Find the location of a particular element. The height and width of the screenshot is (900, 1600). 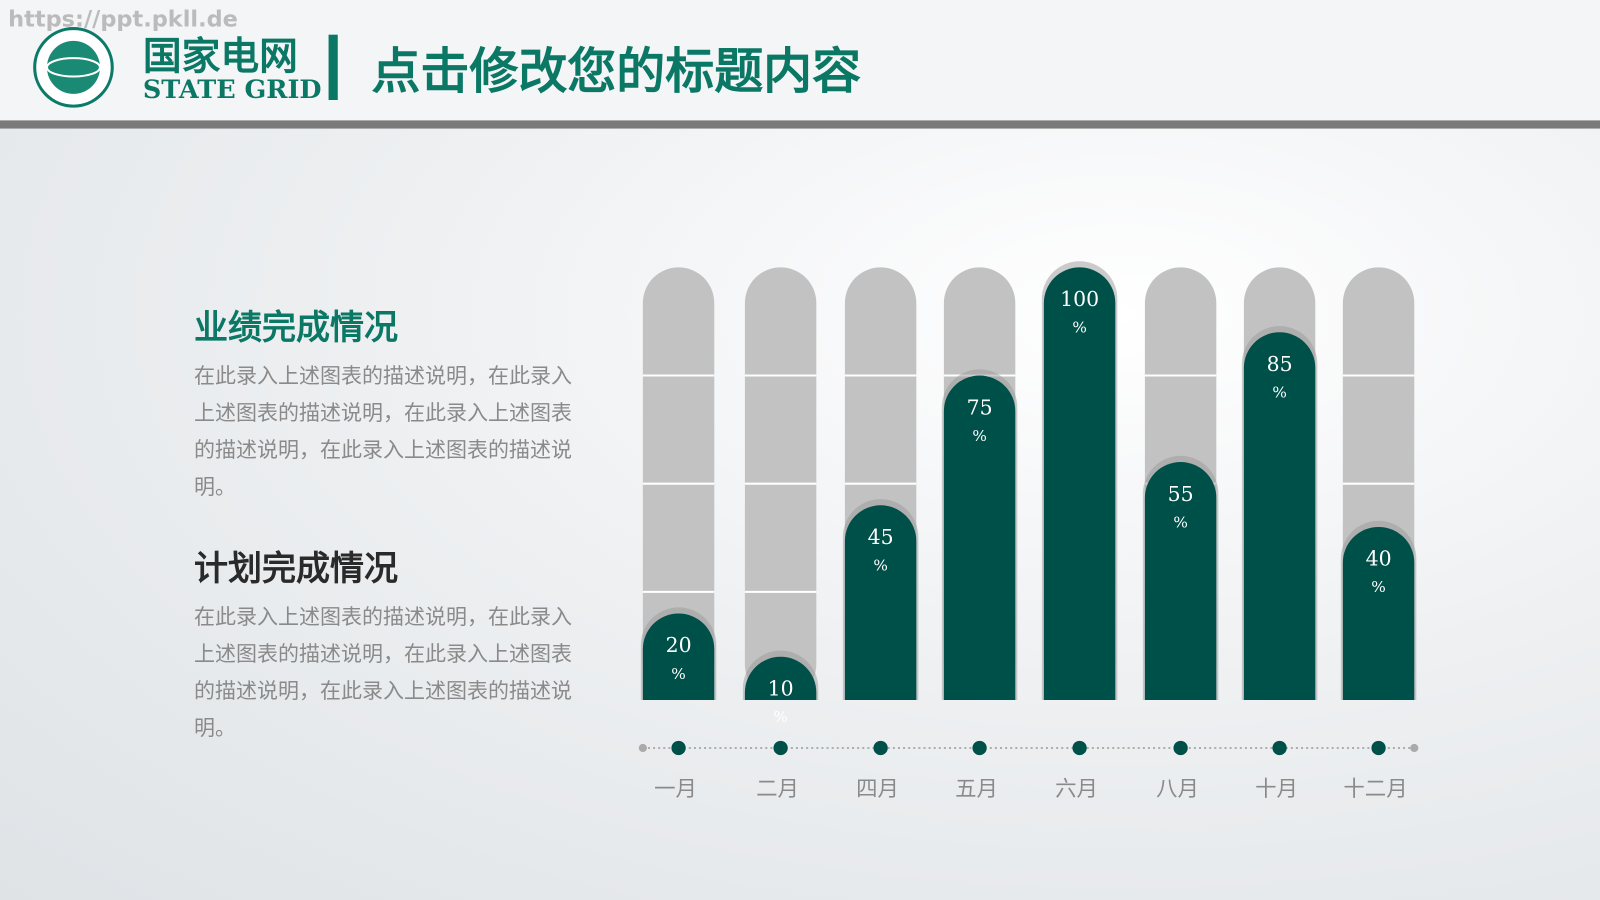

section-heading: 计划完成情况 is located at coordinates (296, 569).